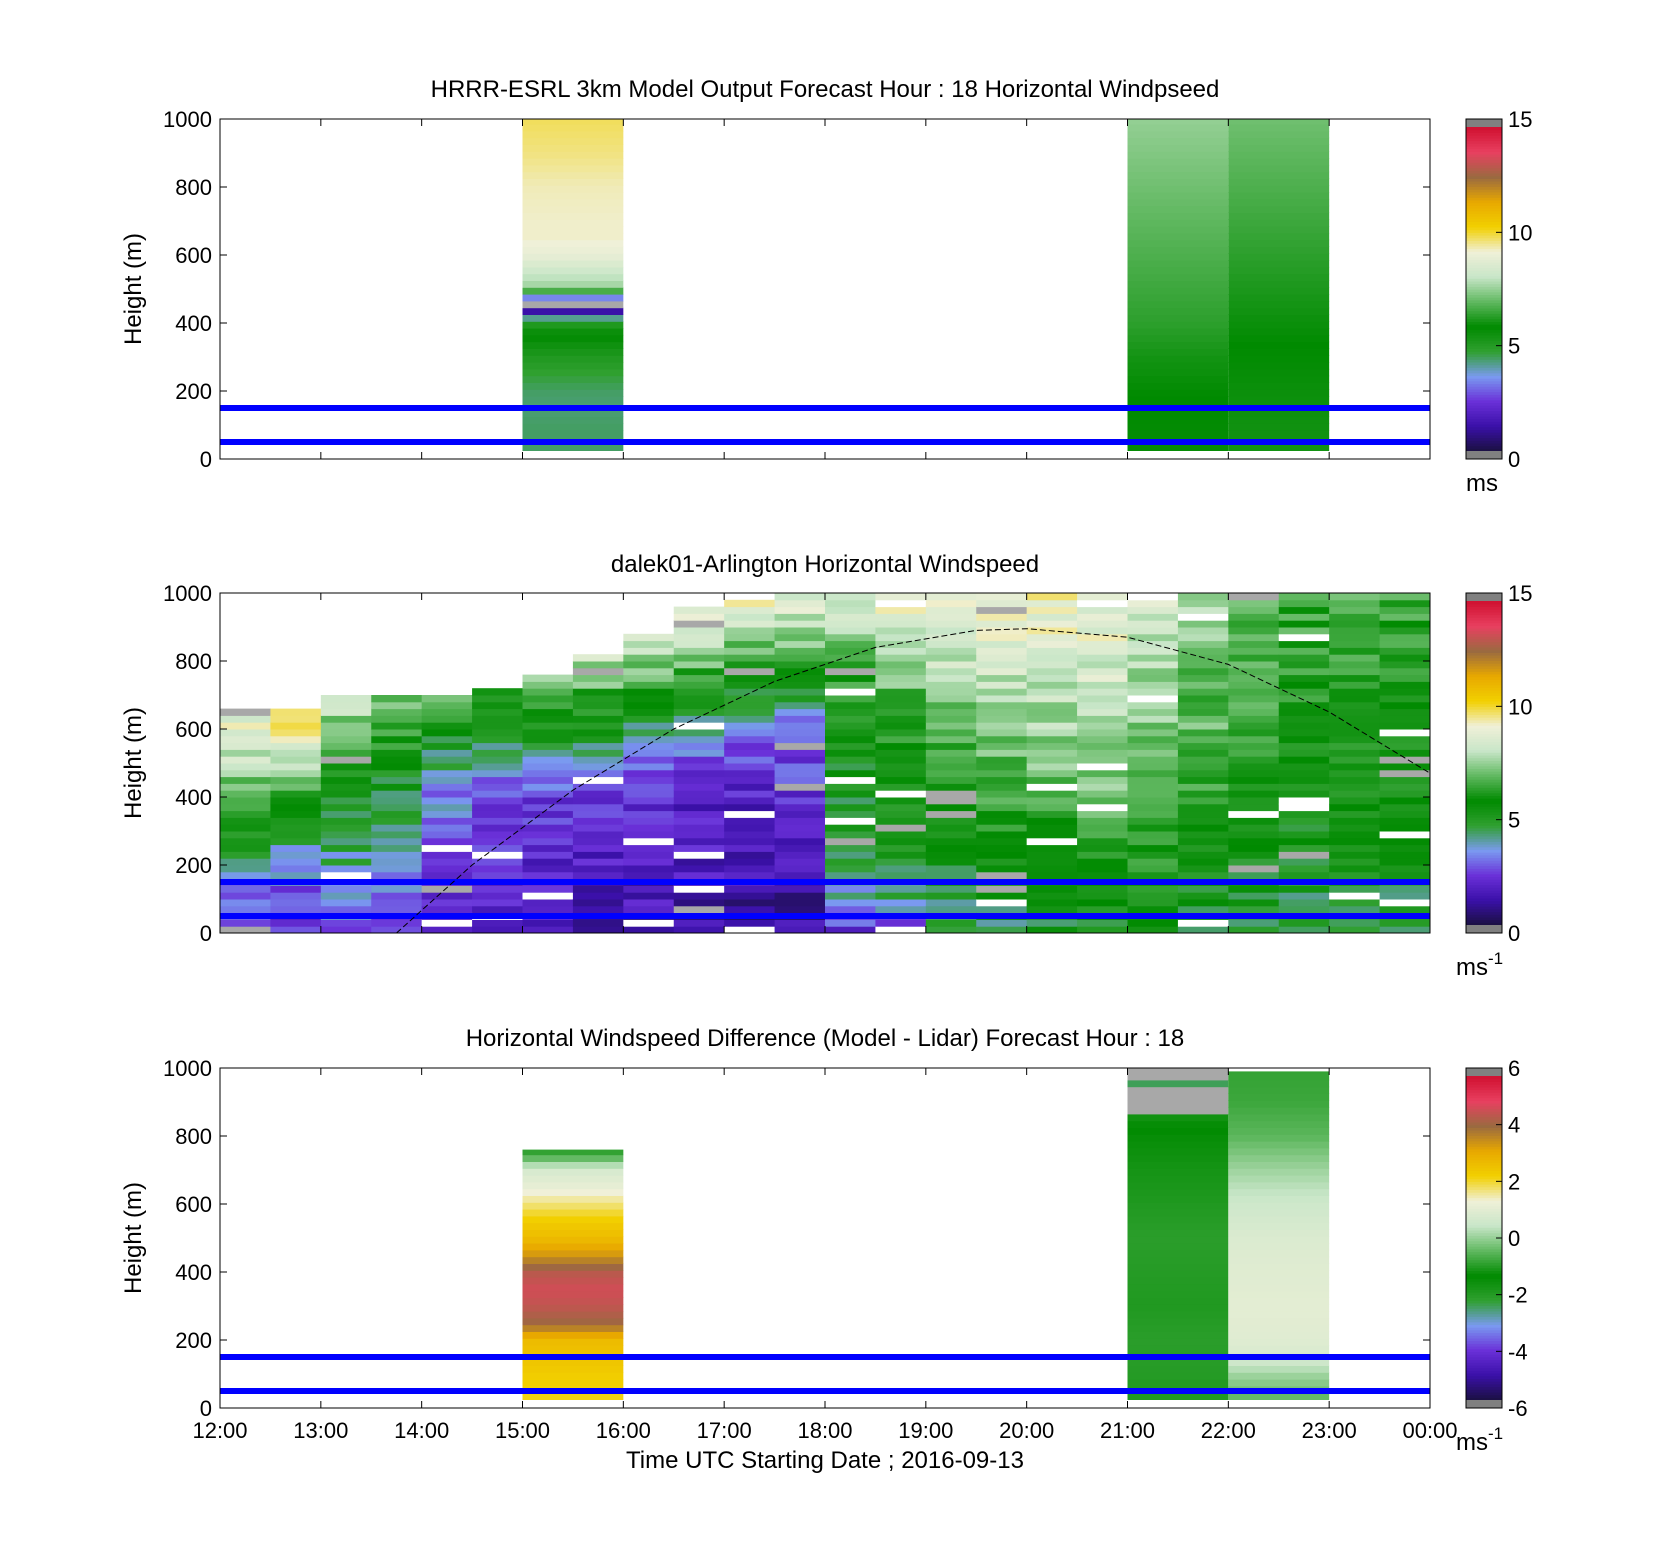 This screenshot has width=1680, height=1561. What do you see at coordinates (724, 1430) in the screenshot?
I see `x-tick-label: 17:00` at bounding box center [724, 1430].